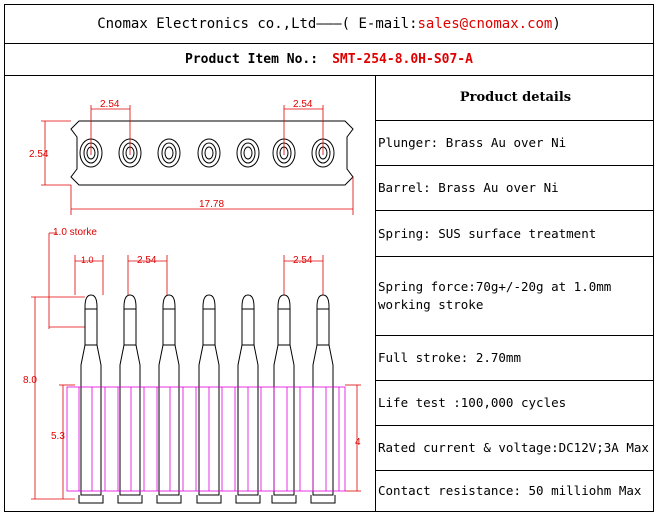 The width and height of the screenshot is (659, 517). I want to click on dim-total-height: 8.0, so click(30, 380).